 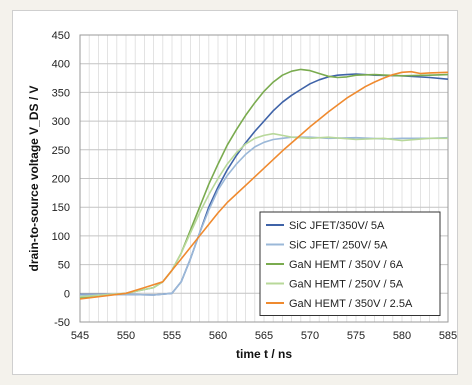 I want to click on x-tick-label: 585, so click(x=448, y=336).